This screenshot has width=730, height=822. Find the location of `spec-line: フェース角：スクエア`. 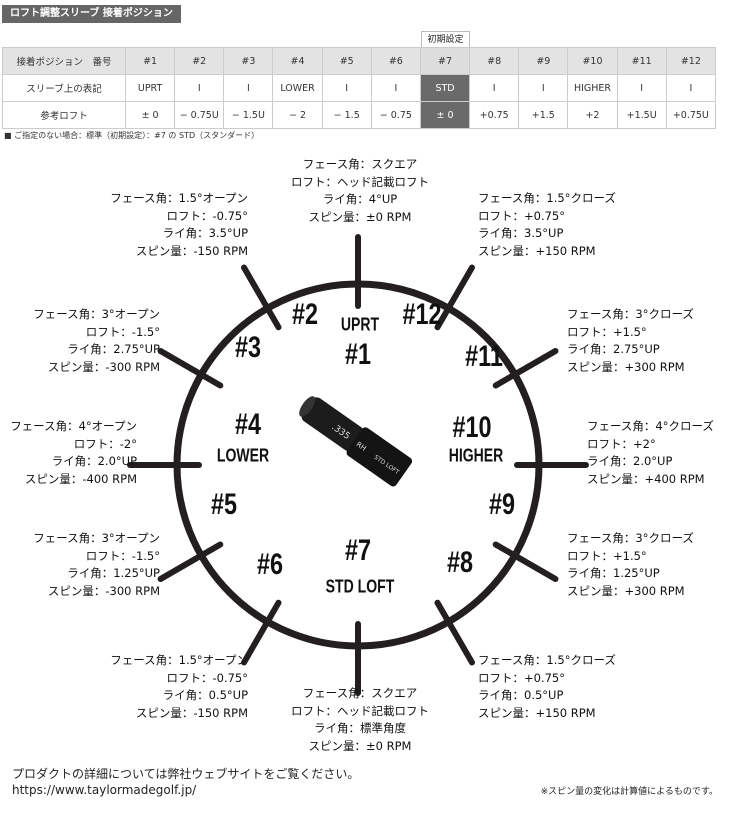

spec-line: フェース角：スクエア is located at coordinates (360, 693).